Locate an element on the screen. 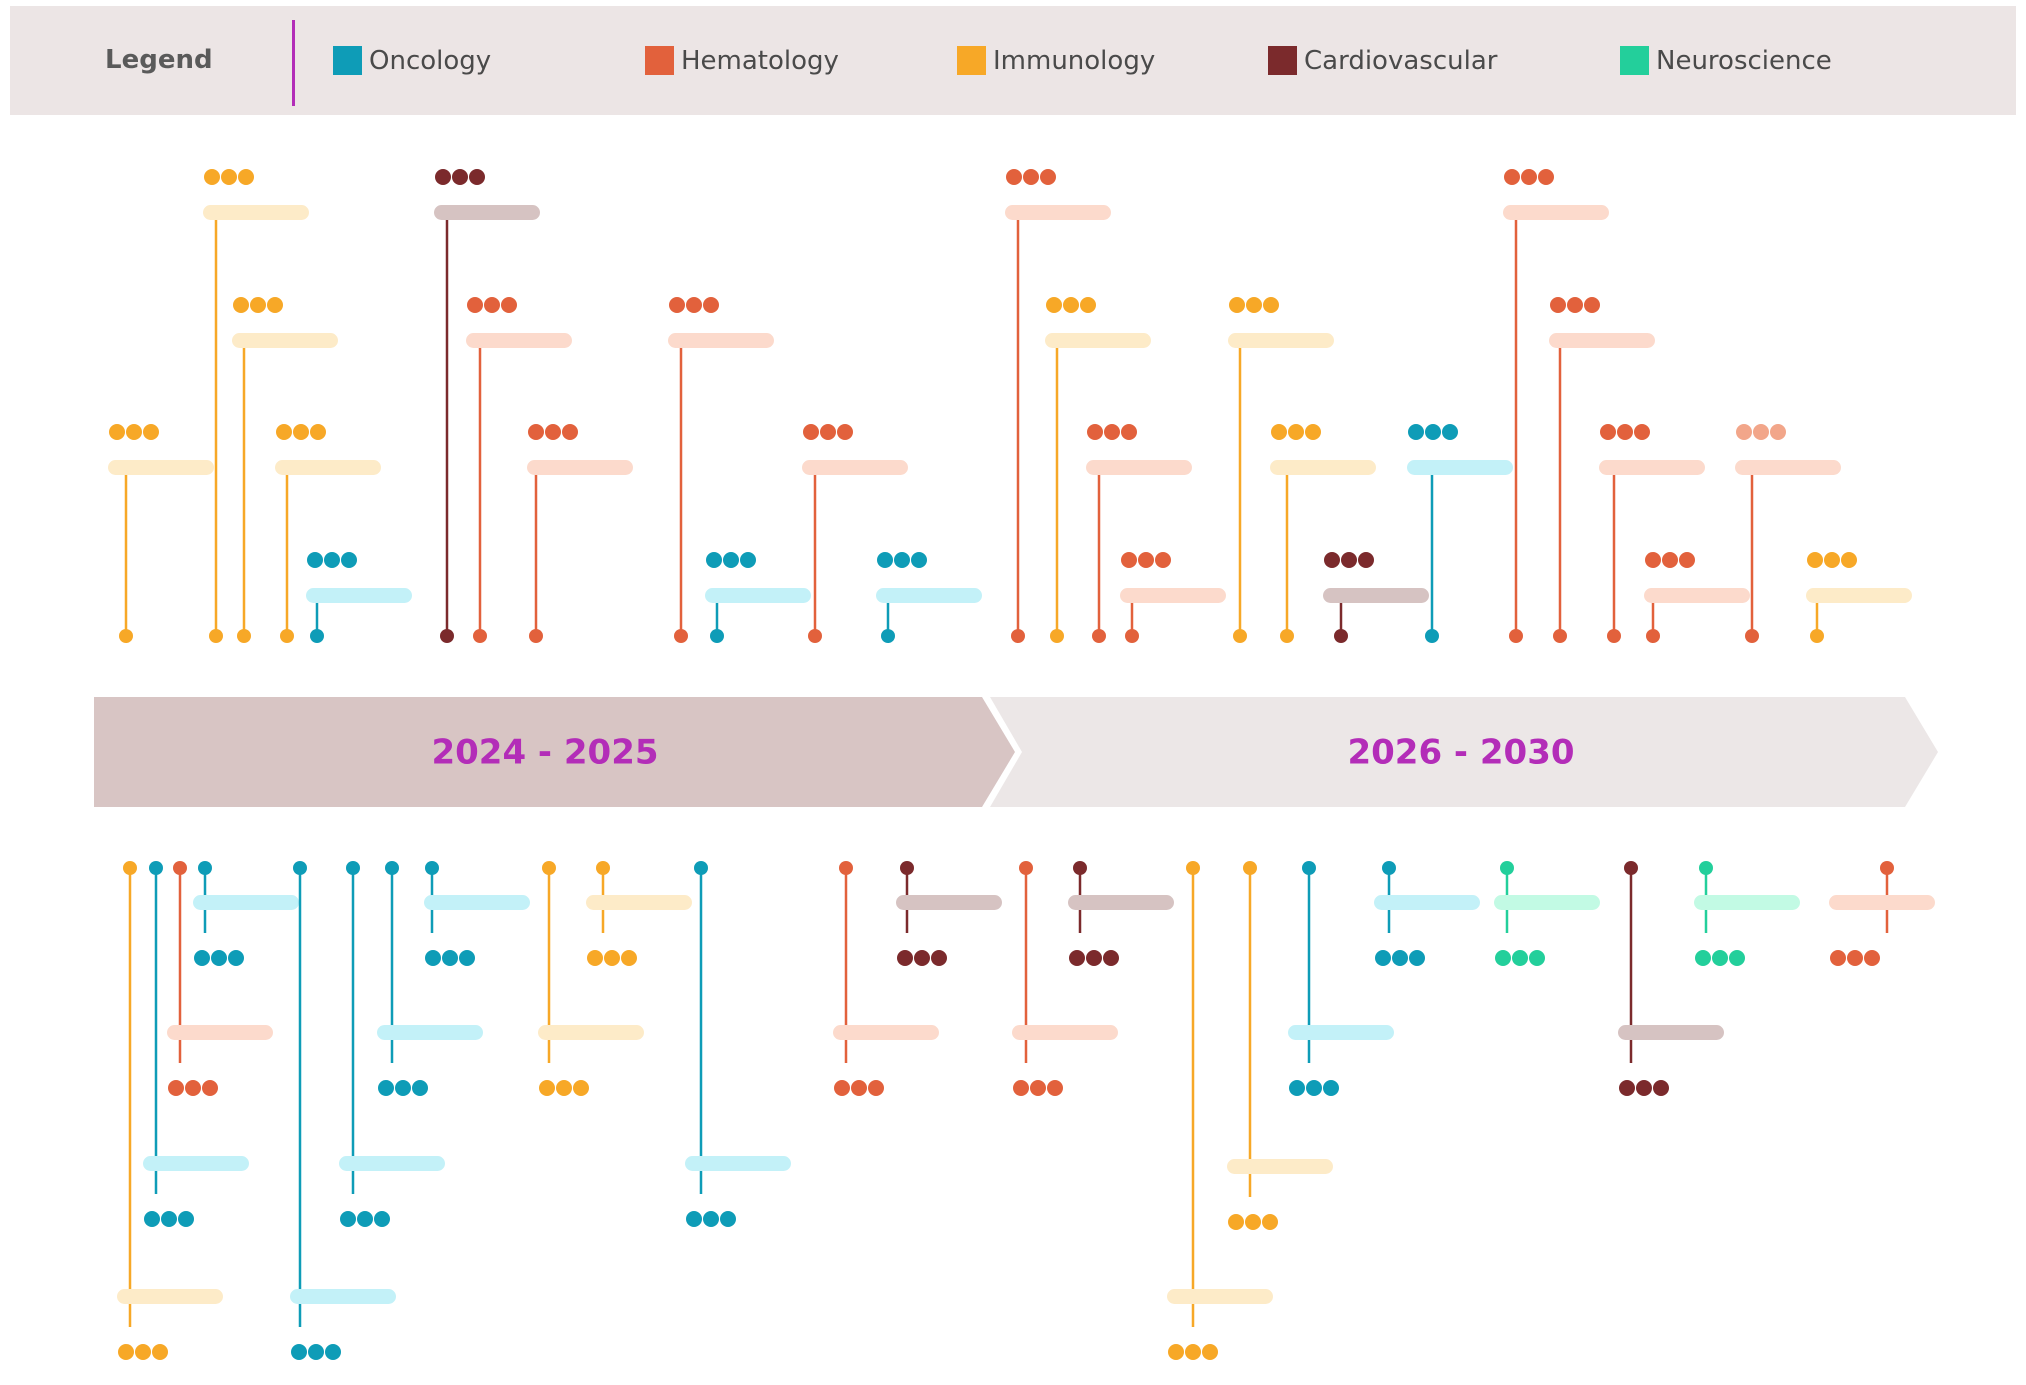 The image size is (2026, 1385). legend-label: Oncology is located at coordinates (430, 60).